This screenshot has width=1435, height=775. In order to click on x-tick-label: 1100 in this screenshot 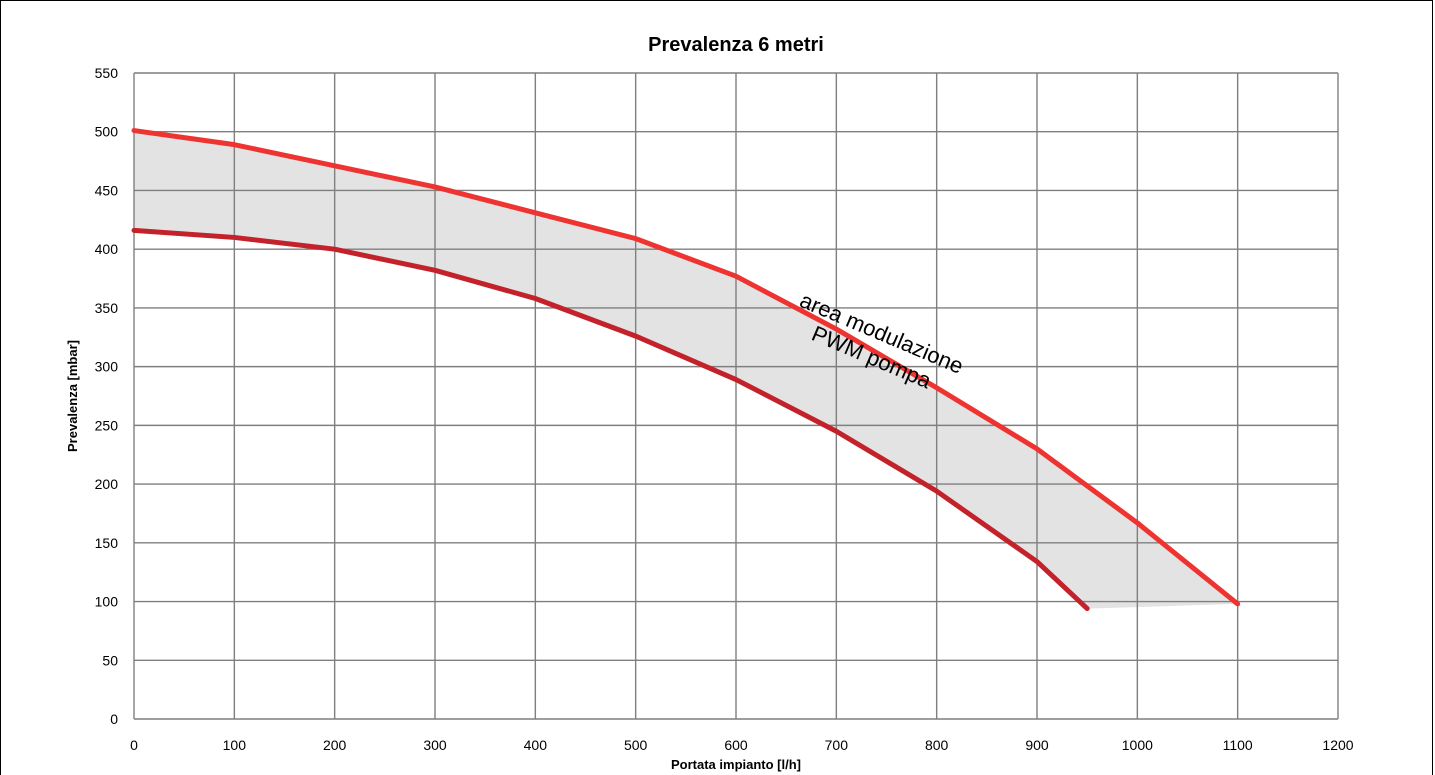, I will do `click(1238, 745)`.